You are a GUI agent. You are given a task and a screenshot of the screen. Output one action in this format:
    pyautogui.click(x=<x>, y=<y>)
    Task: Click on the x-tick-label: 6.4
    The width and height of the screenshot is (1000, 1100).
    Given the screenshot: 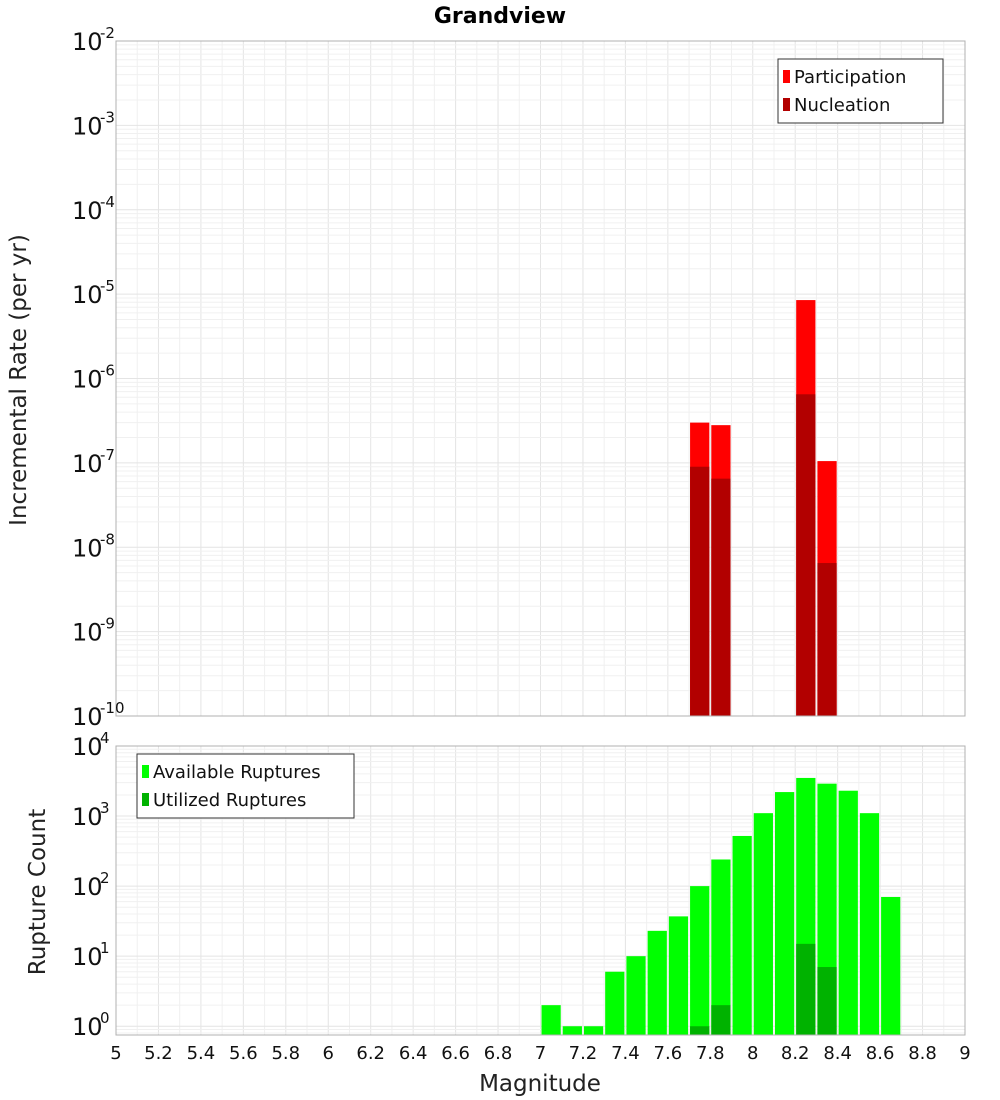 What is the action you would take?
    pyautogui.click(x=413, y=1053)
    